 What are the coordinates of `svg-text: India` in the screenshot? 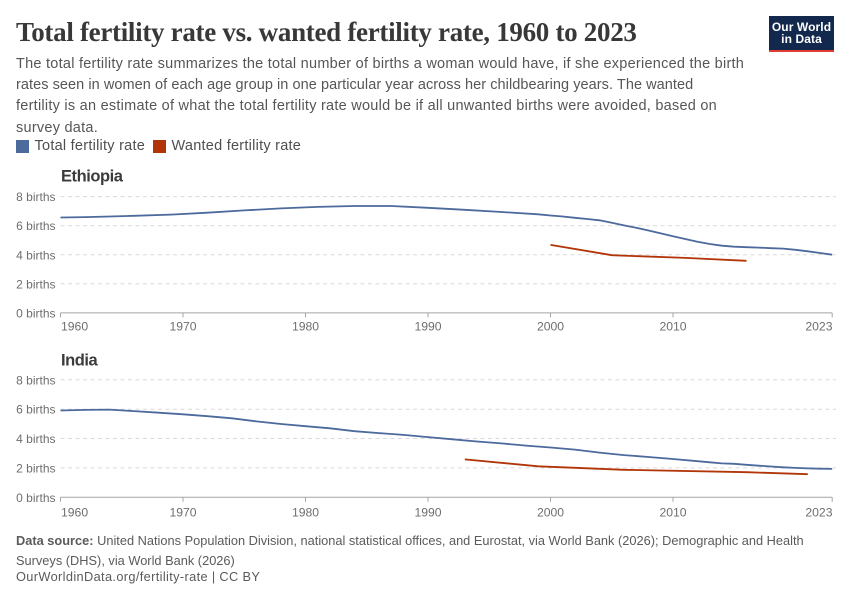 It's located at (80, 361).